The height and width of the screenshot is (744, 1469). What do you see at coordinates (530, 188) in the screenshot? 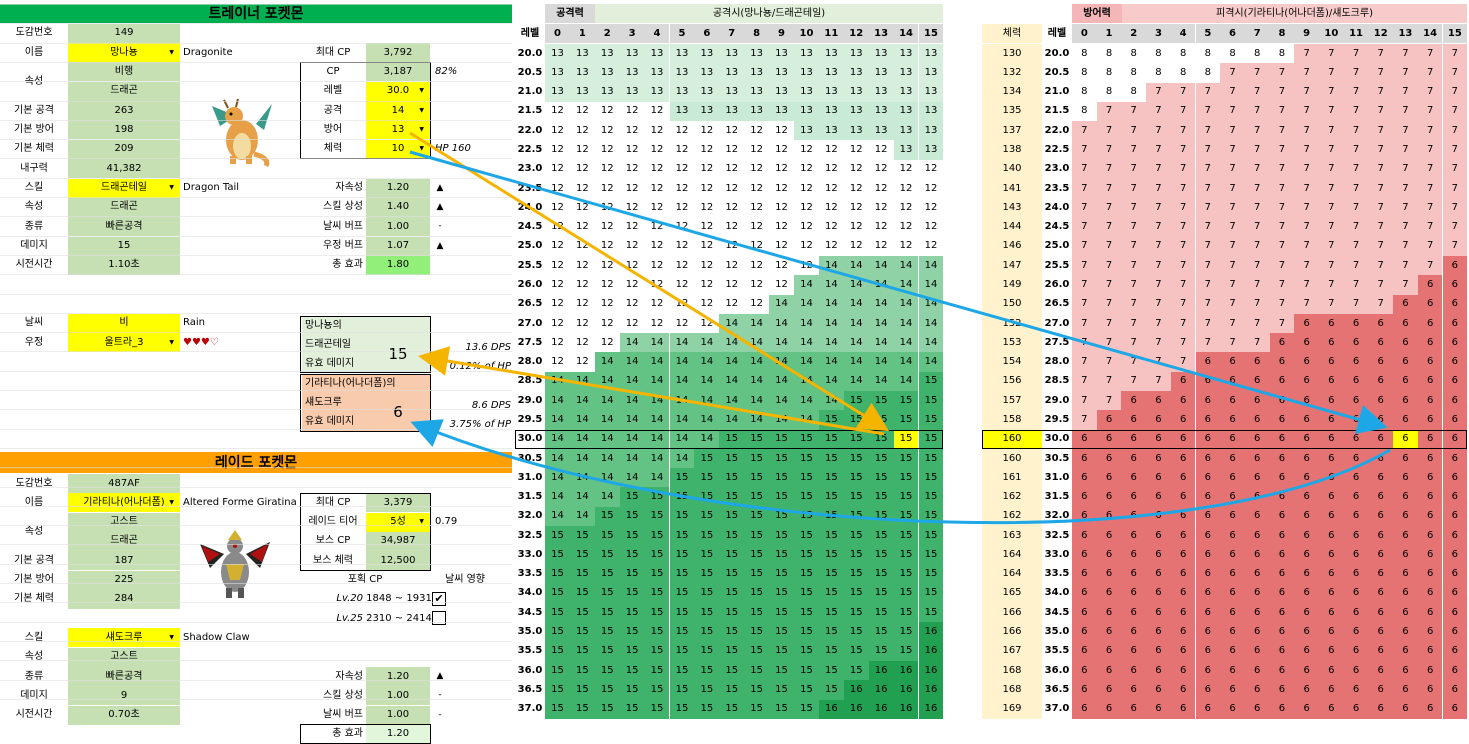
I see `atk-level: 23.5` at bounding box center [530, 188].